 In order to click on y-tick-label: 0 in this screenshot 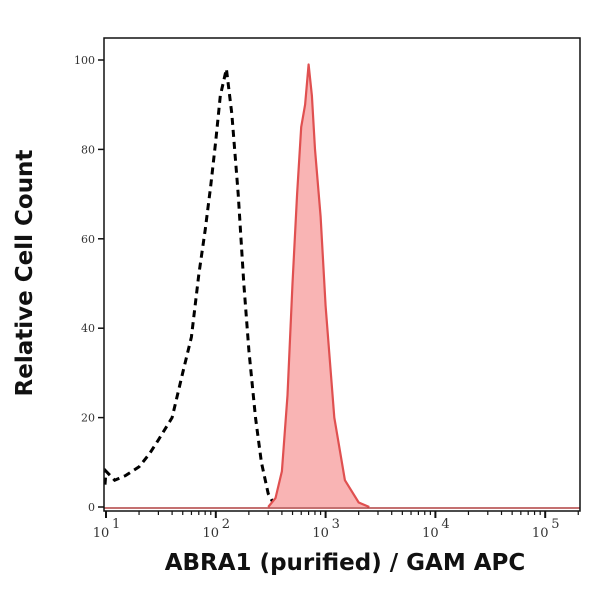, I will do `click(91, 507)`.